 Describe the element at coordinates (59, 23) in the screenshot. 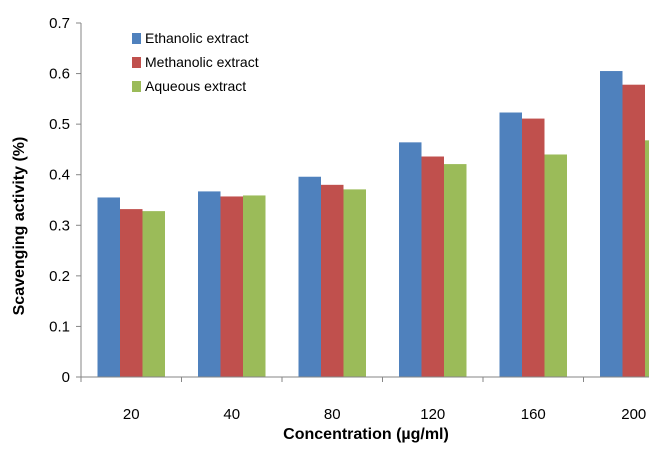

I see `y-tick-label: 0.7` at that location.